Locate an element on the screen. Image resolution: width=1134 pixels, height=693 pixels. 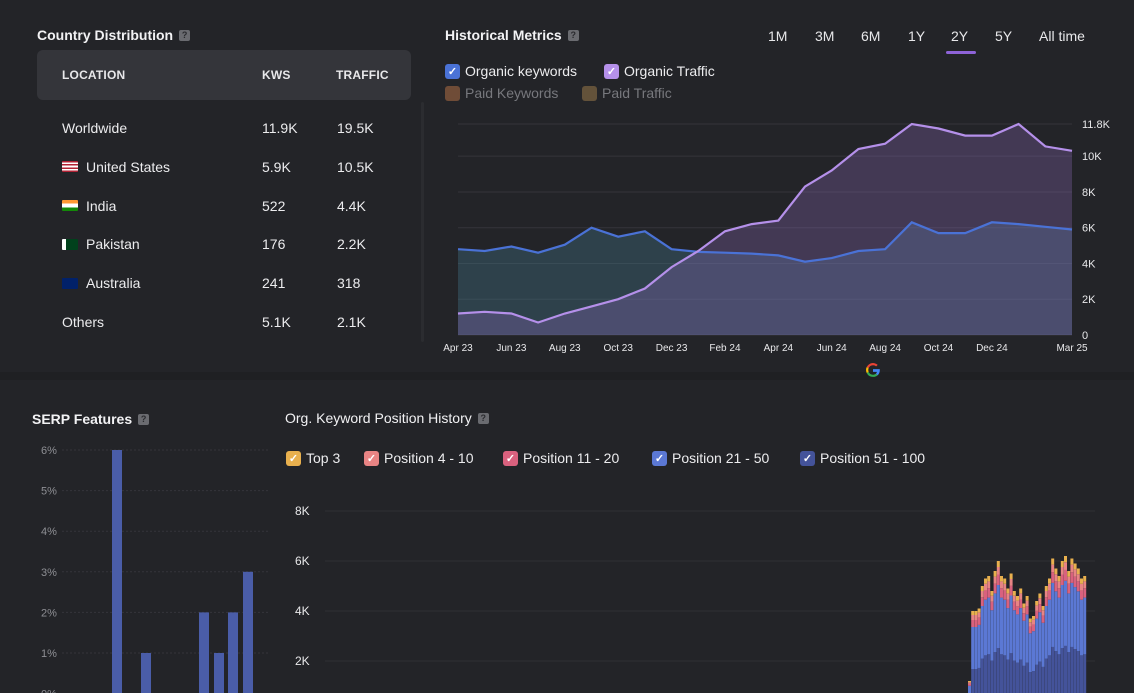
legend-item-paid-traffic: Paid Traffic is located at coordinates (627, 93).